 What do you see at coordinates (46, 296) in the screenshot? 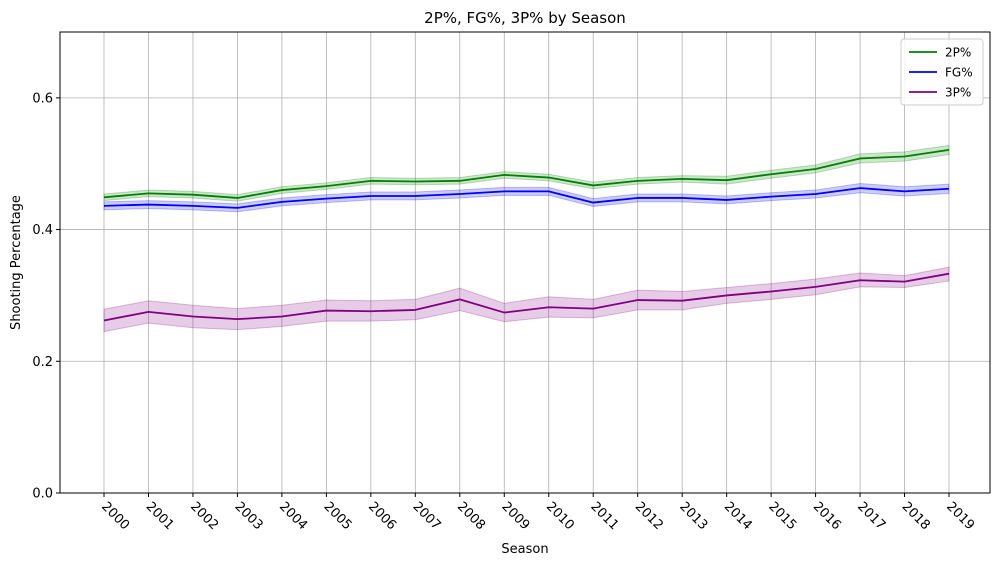
I see `y-axis-ticks: 0.0 0.2 0.4 0.6` at bounding box center [46, 296].